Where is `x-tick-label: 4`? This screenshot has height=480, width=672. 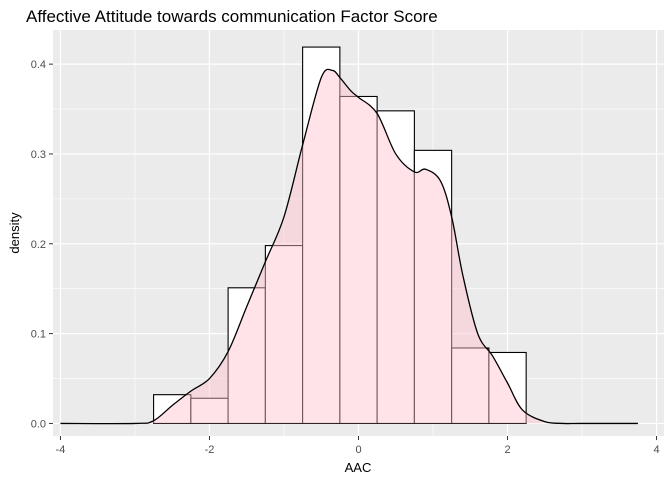 x-tick-label: 4 is located at coordinates (656, 450).